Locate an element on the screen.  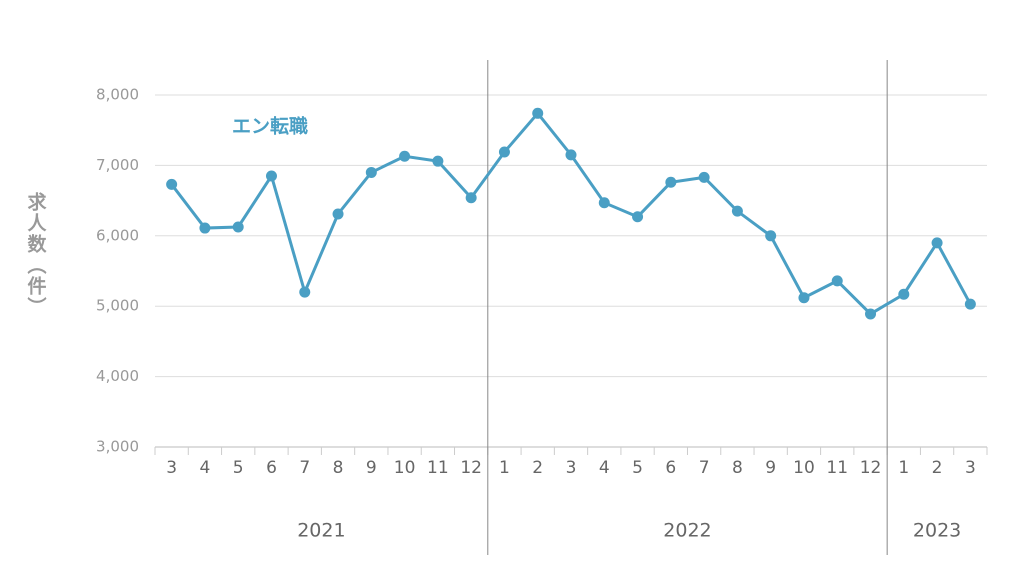
y-tick-label: 3,000 is located at coordinates (117, 447).